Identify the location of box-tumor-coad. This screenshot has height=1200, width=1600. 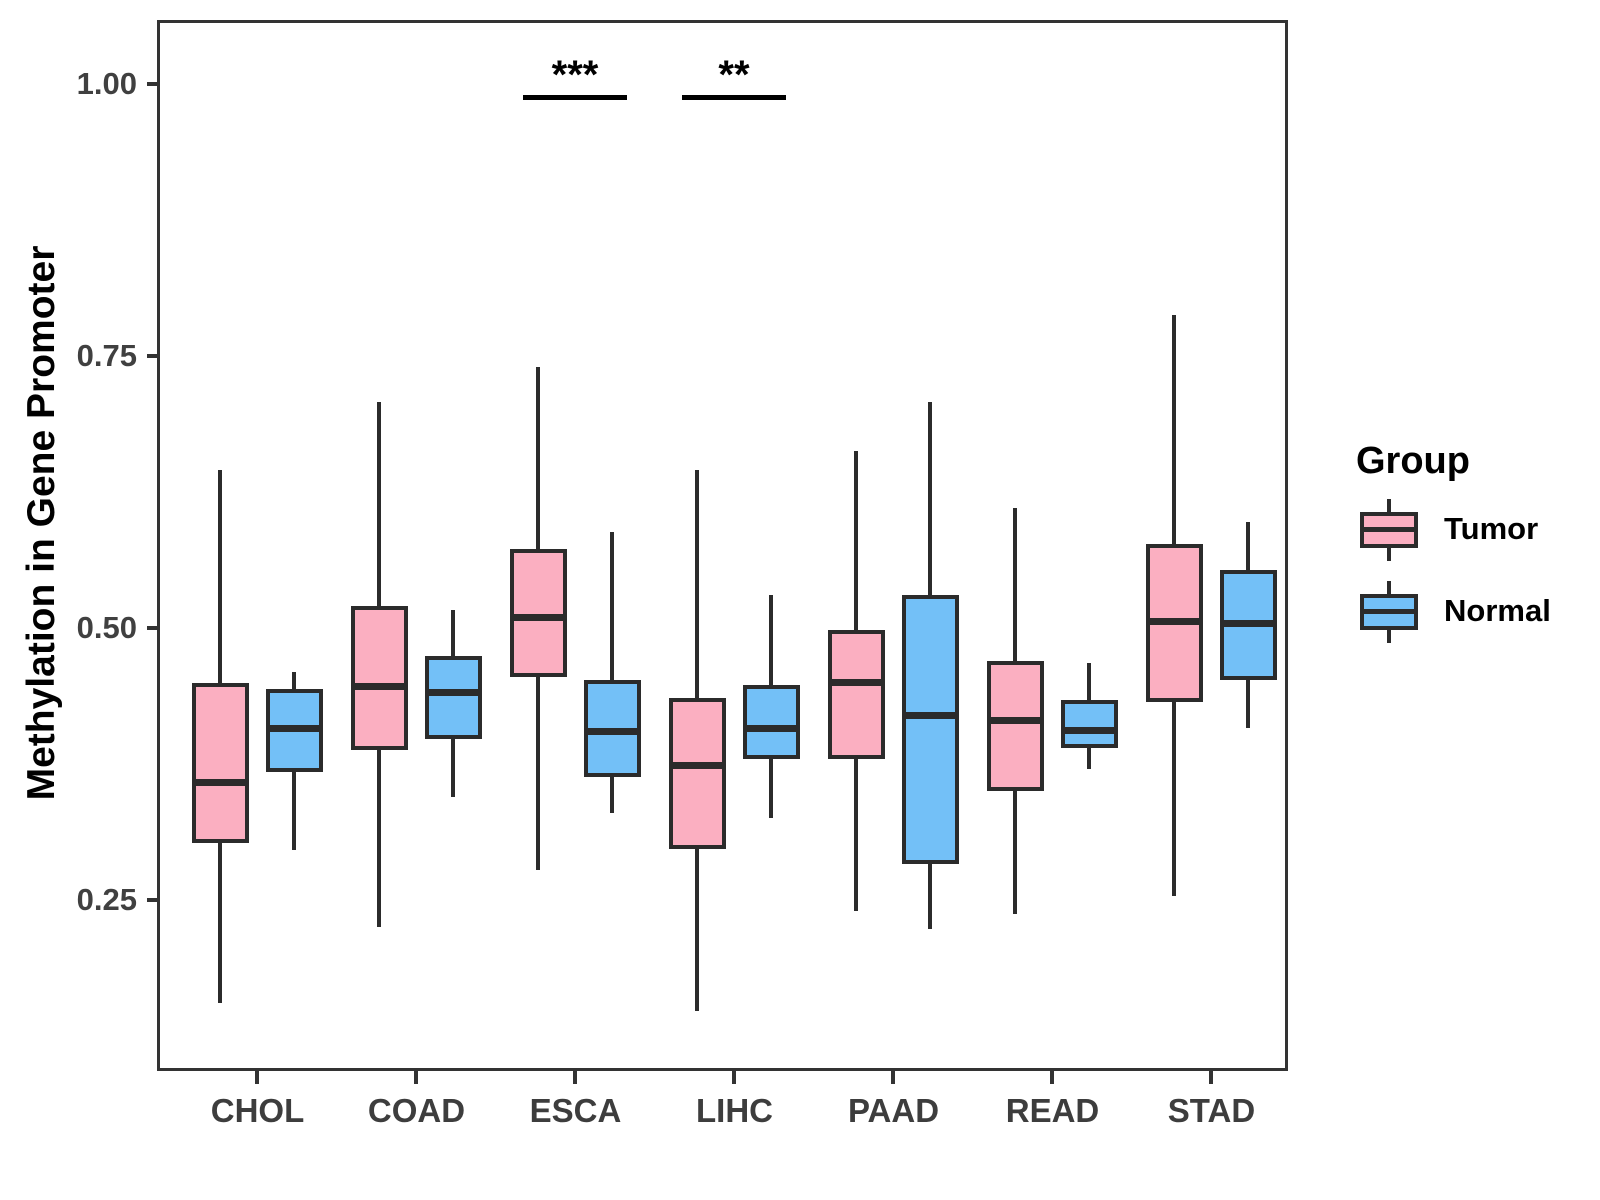
(379, 678).